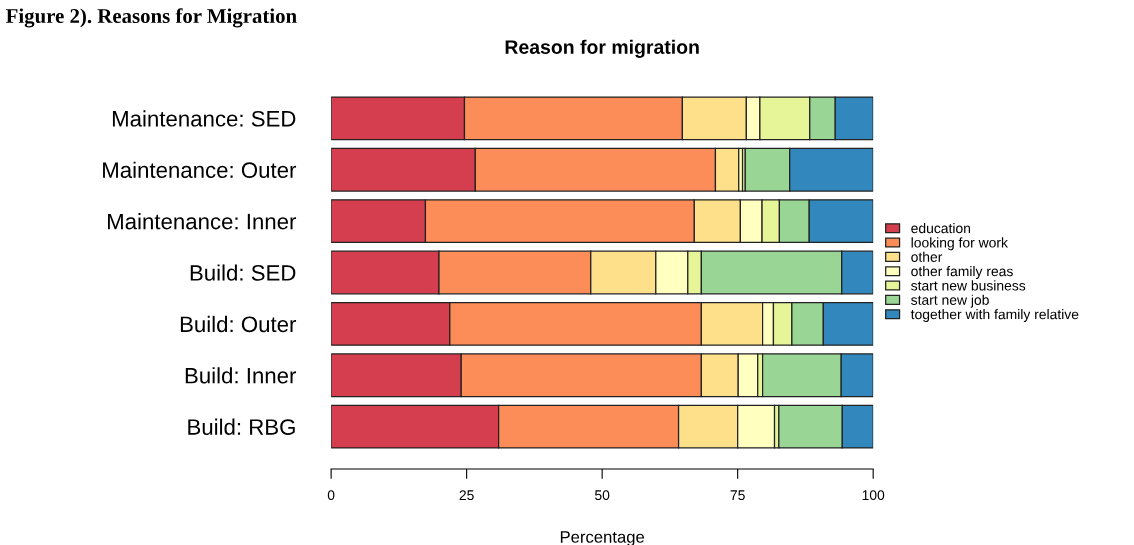 Image resolution: width=1134 pixels, height=545 pixels. I want to click on legend-label: looking for work, so click(959, 244).